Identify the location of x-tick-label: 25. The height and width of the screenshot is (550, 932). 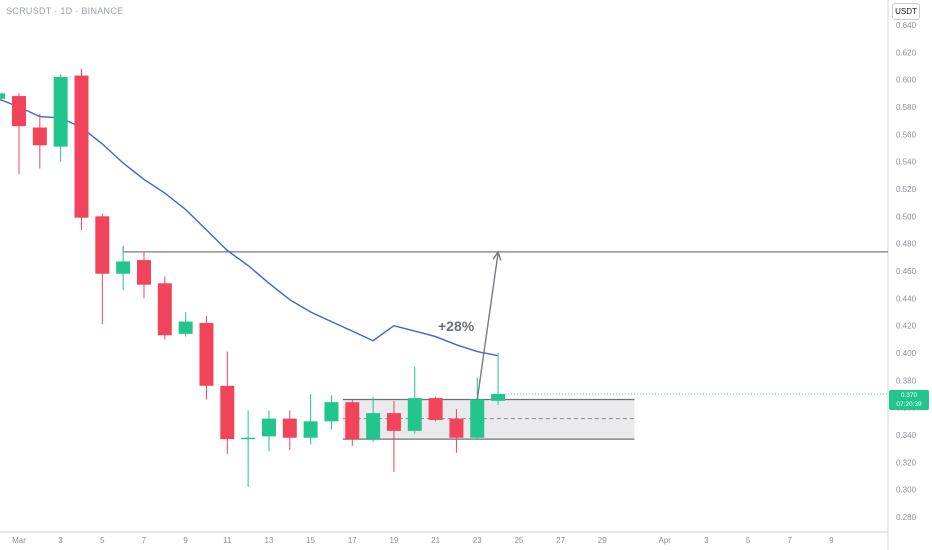
(518, 540).